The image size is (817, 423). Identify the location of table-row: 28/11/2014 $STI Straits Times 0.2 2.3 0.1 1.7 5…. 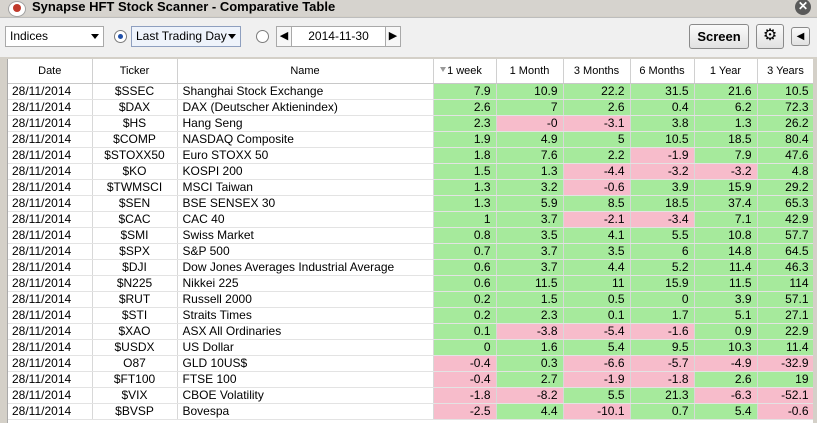
(410, 315).